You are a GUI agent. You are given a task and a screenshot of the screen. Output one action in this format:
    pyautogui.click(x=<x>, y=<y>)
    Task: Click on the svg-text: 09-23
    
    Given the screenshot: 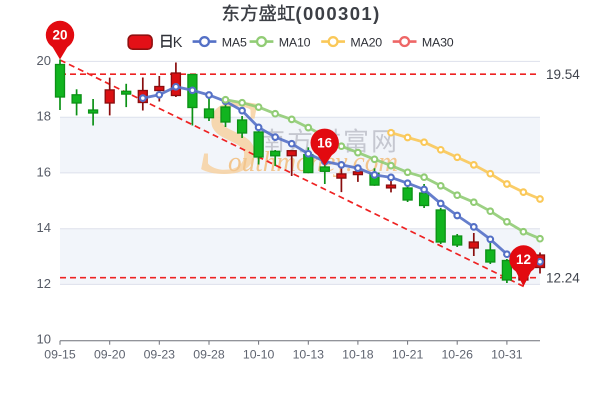 What is the action you would take?
    pyautogui.click(x=160, y=355)
    